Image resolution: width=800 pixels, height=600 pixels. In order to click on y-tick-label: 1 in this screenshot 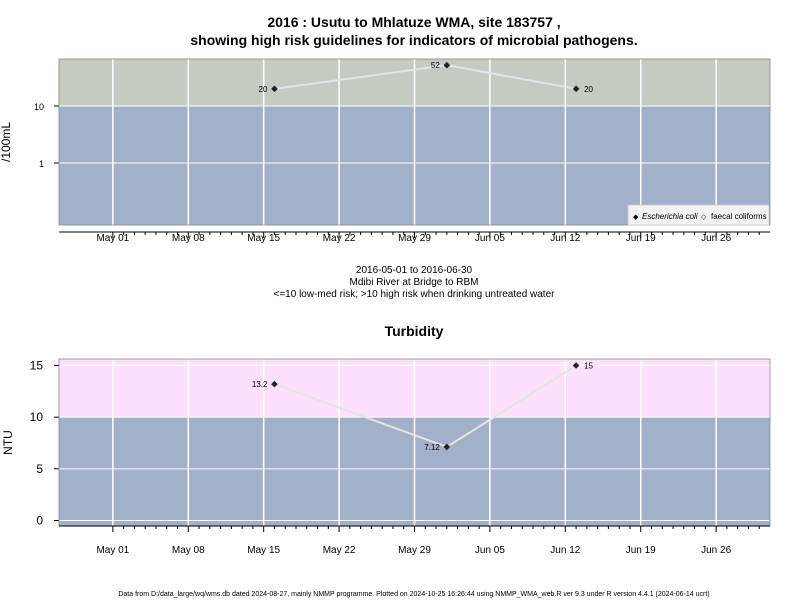, I will do `click(41, 164)`.